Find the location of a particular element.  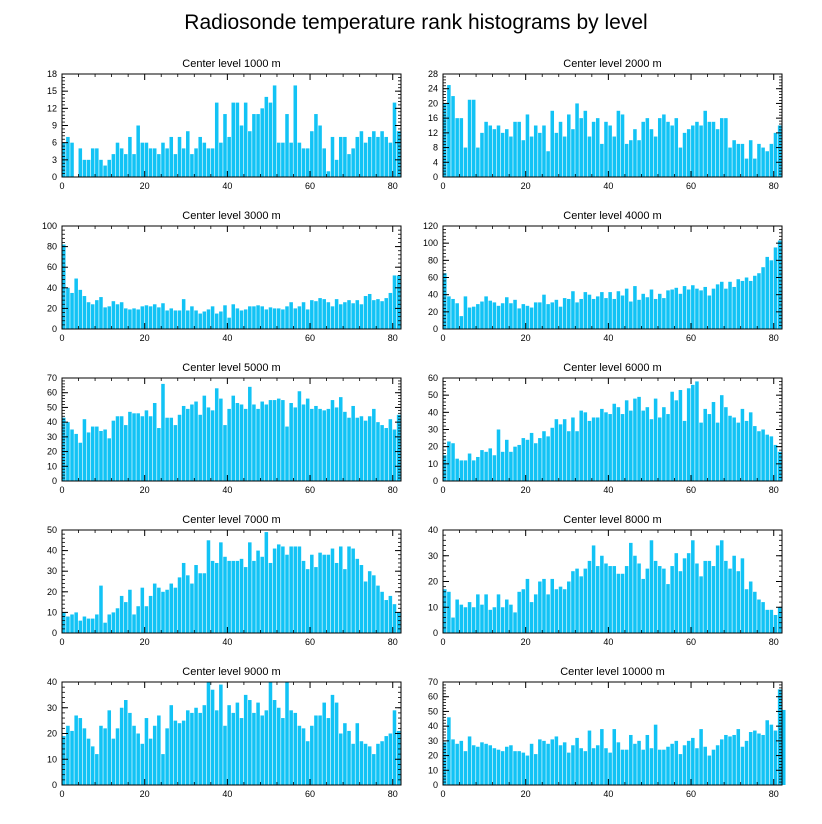

x-tick-label: 40 is located at coordinates (608, 338).